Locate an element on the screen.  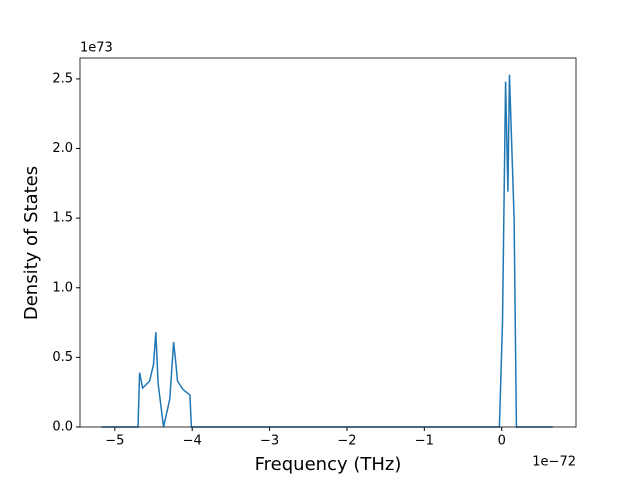
y-tick-label: 2.0 is located at coordinates (62, 148).